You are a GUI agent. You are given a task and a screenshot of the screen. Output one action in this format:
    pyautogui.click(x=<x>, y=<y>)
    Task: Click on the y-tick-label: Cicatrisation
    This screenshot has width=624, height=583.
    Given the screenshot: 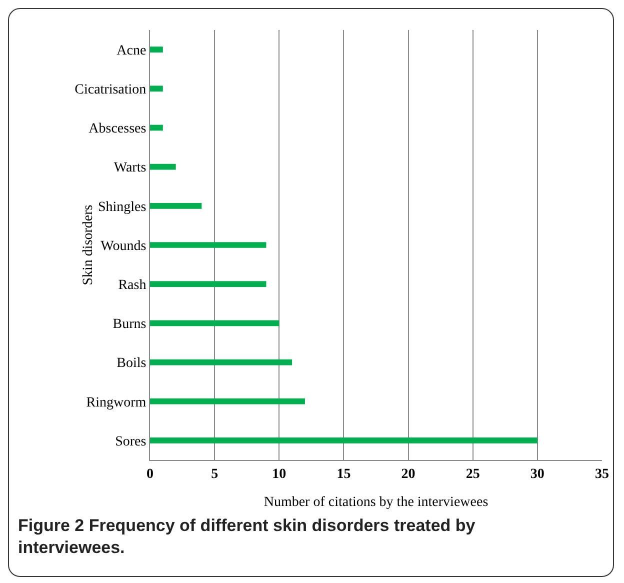 What is the action you would take?
    pyautogui.click(x=110, y=90)
    